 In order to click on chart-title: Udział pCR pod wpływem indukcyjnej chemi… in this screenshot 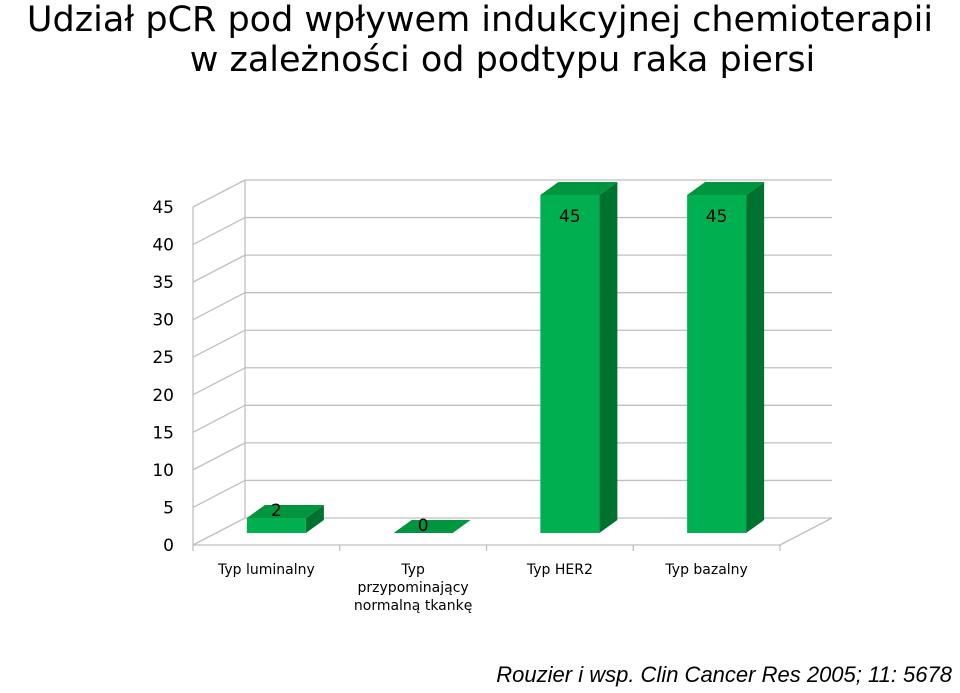, I will do `click(480, 40)`.